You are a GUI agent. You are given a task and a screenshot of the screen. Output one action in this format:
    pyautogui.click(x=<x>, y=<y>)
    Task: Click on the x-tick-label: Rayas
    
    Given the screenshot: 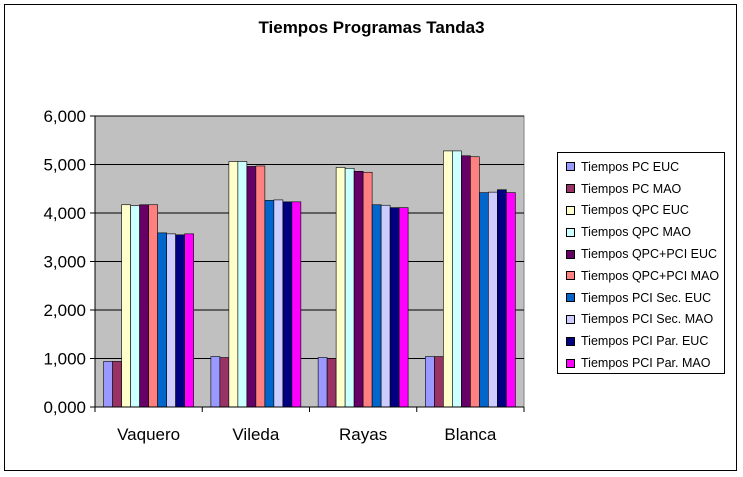 What is the action you would take?
    pyautogui.click(x=363, y=434)
    